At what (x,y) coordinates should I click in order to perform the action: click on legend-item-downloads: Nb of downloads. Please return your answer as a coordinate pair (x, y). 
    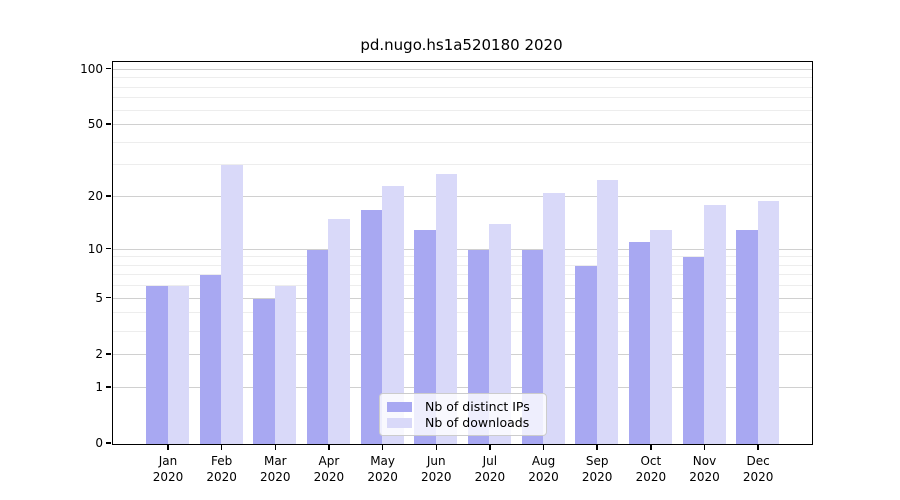
    Looking at the image, I should click on (462, 423).